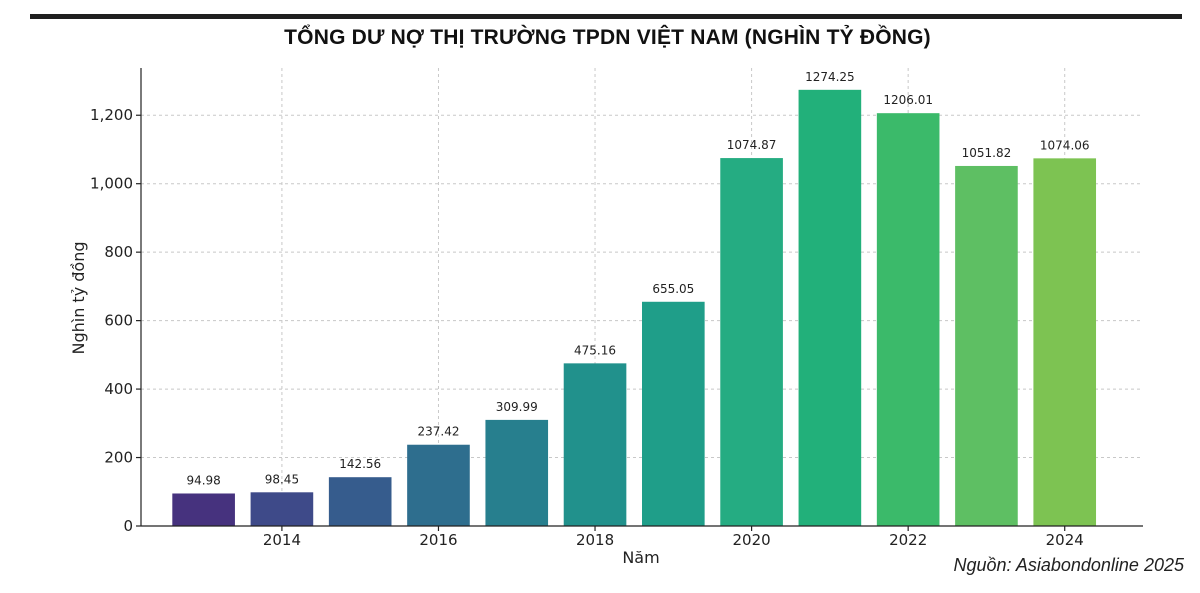  What do you see at coordinates (517, 407) in the screenshot?
I see `bar-value-label: 309.99` at bounding box center [517, 407].